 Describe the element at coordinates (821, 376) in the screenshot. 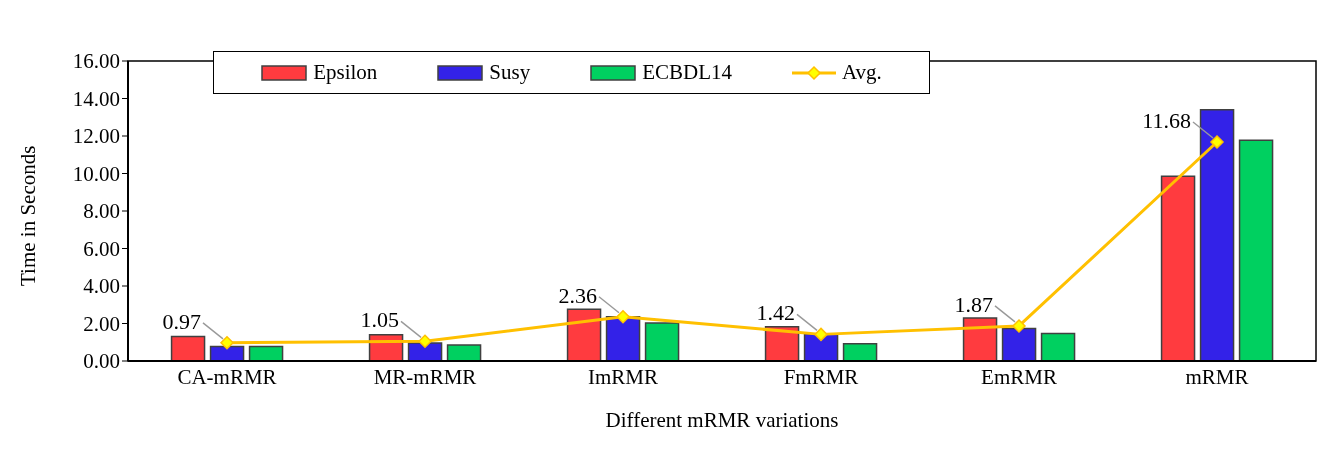

I see `x-tick-label: FmRMR` at that location.